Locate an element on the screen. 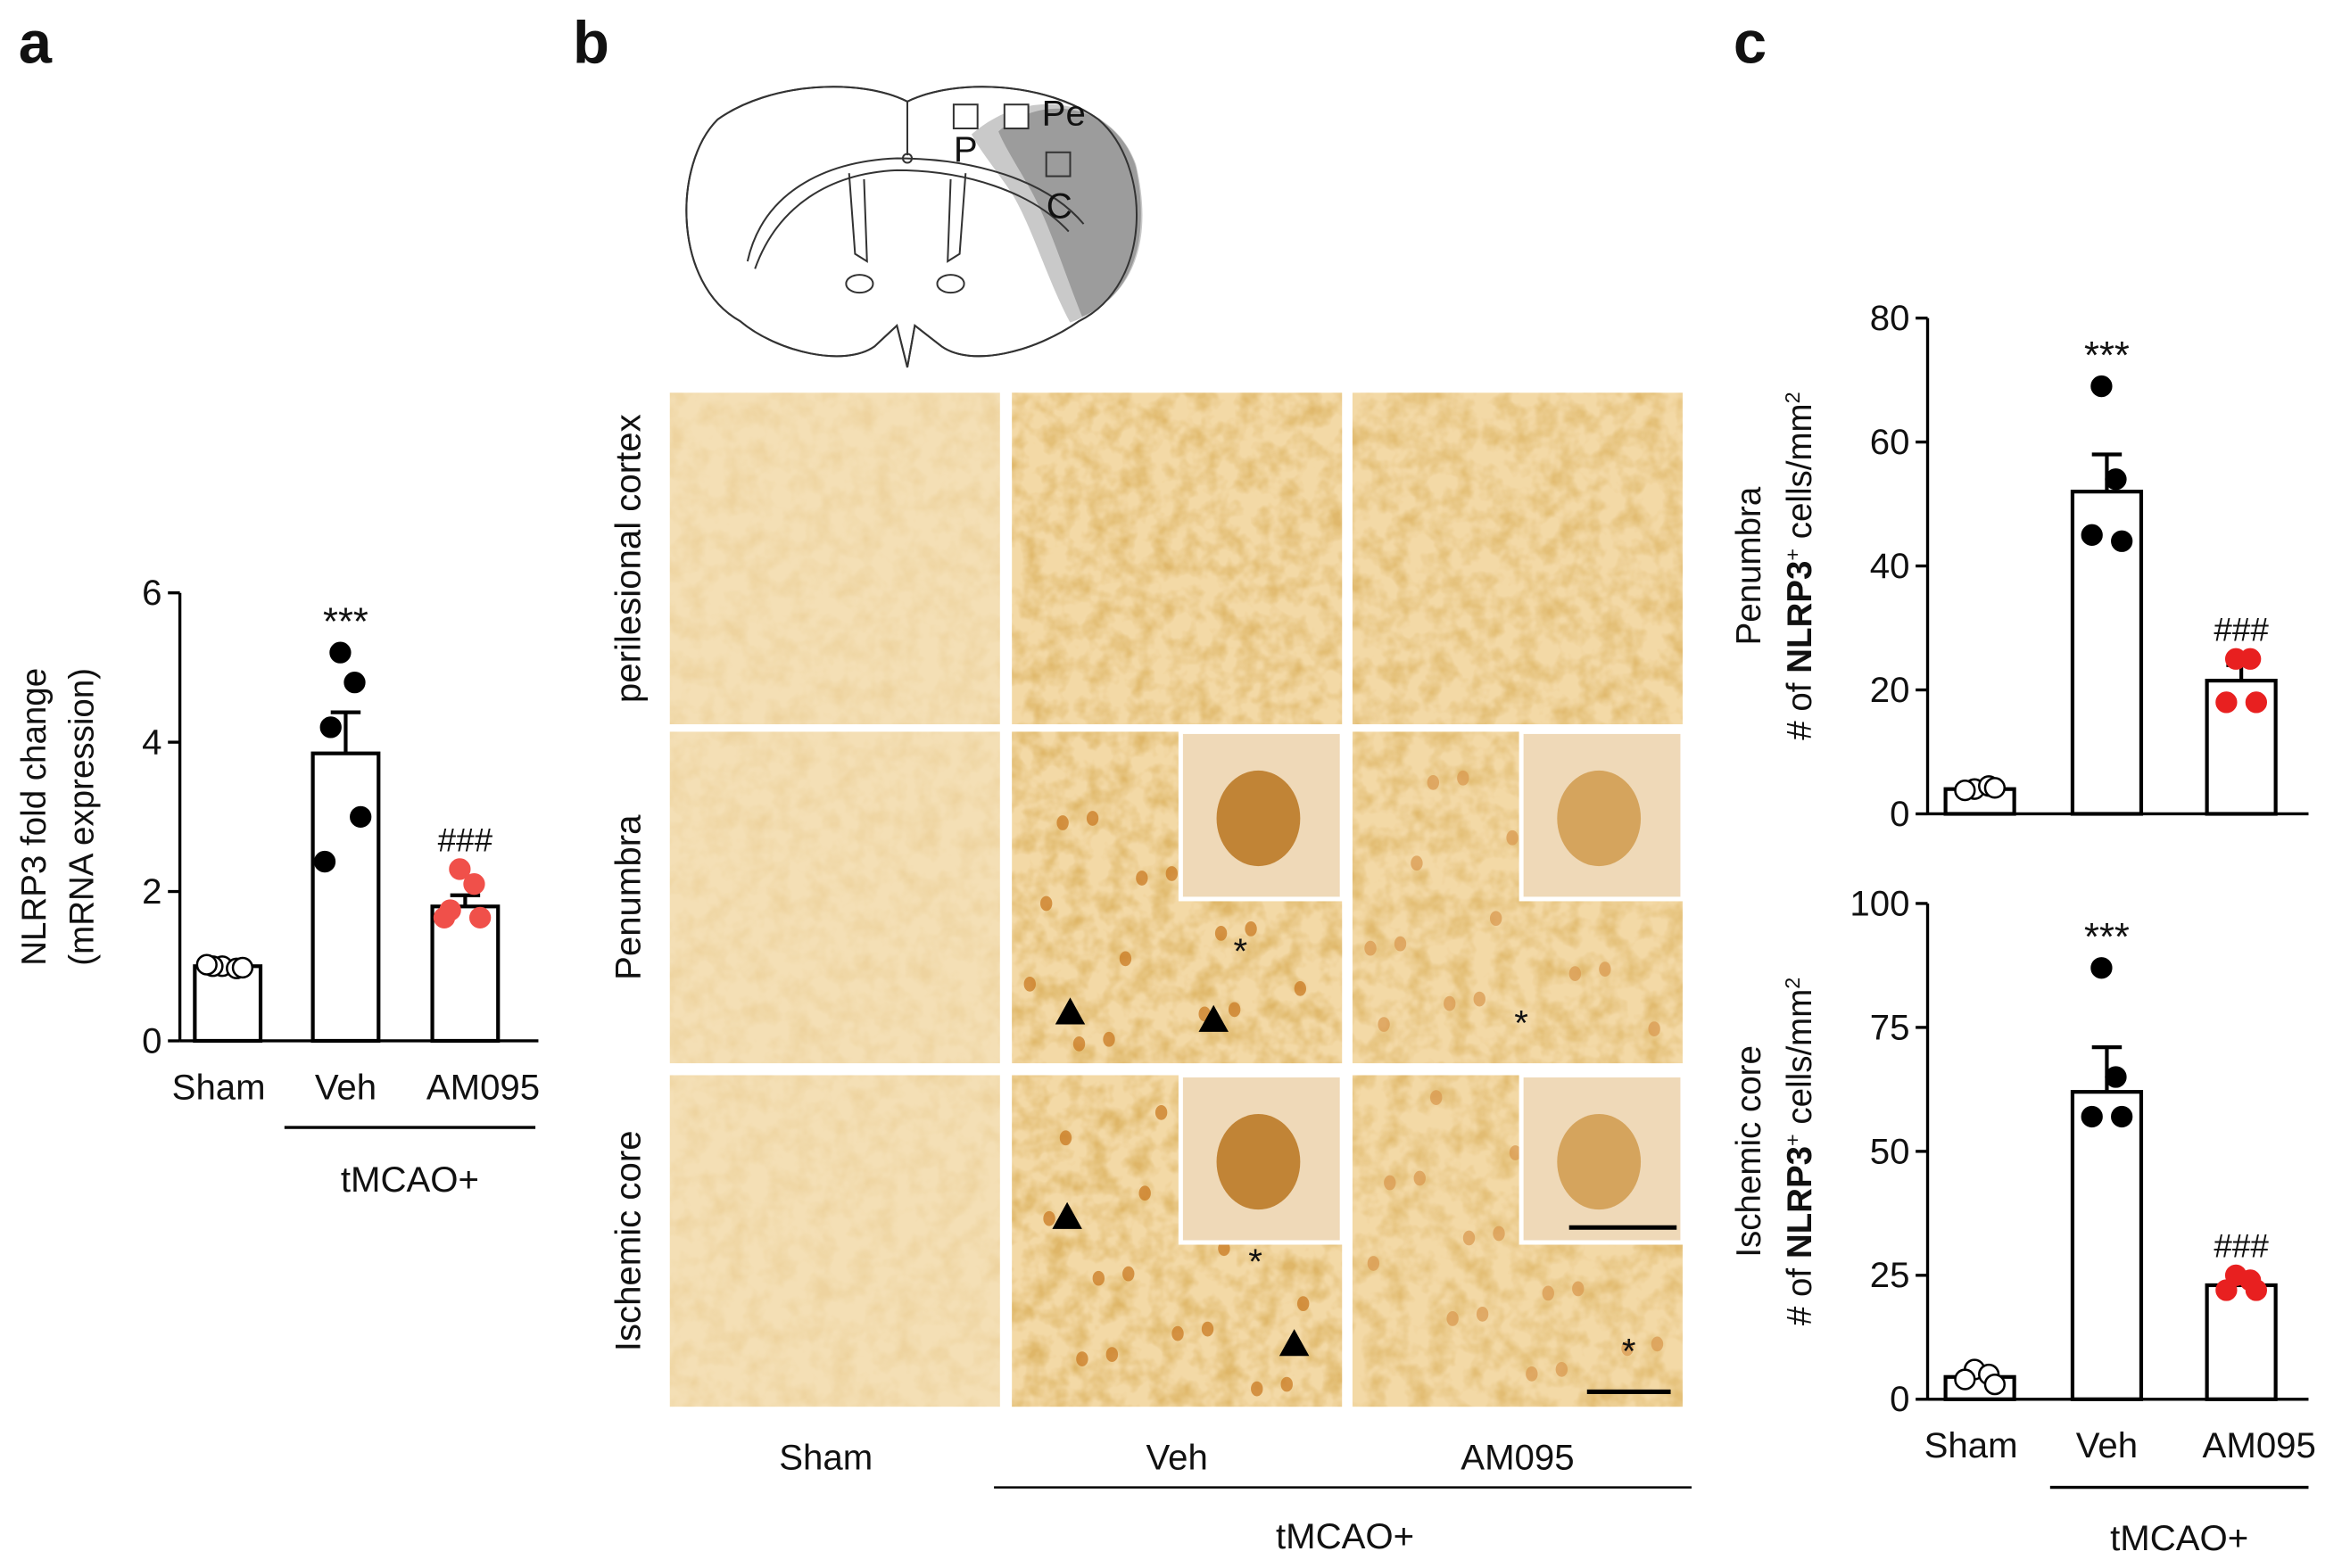 The height and width of the screenshot is (1568, 2342). significance: ### is located at coordinates (2241, 1246).